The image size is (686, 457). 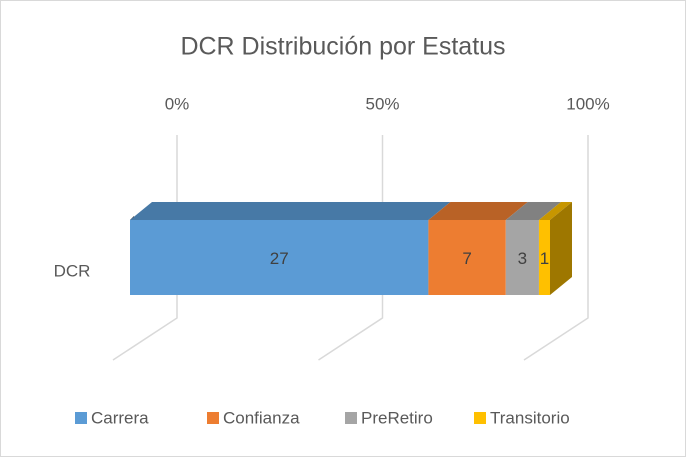 I want to click on chart-title: DCR Distribución por Estatus, so click(x=342, y=47).